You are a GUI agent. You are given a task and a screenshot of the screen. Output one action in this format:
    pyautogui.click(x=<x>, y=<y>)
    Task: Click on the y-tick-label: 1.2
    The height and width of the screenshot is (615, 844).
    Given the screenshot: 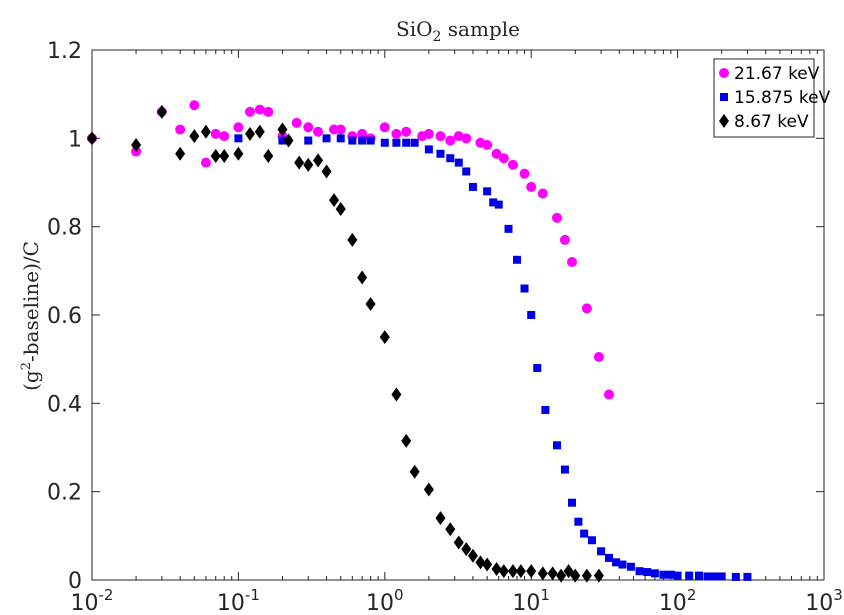 What is the action you would take?
    pyautogui.click(x=64, y=51)
    